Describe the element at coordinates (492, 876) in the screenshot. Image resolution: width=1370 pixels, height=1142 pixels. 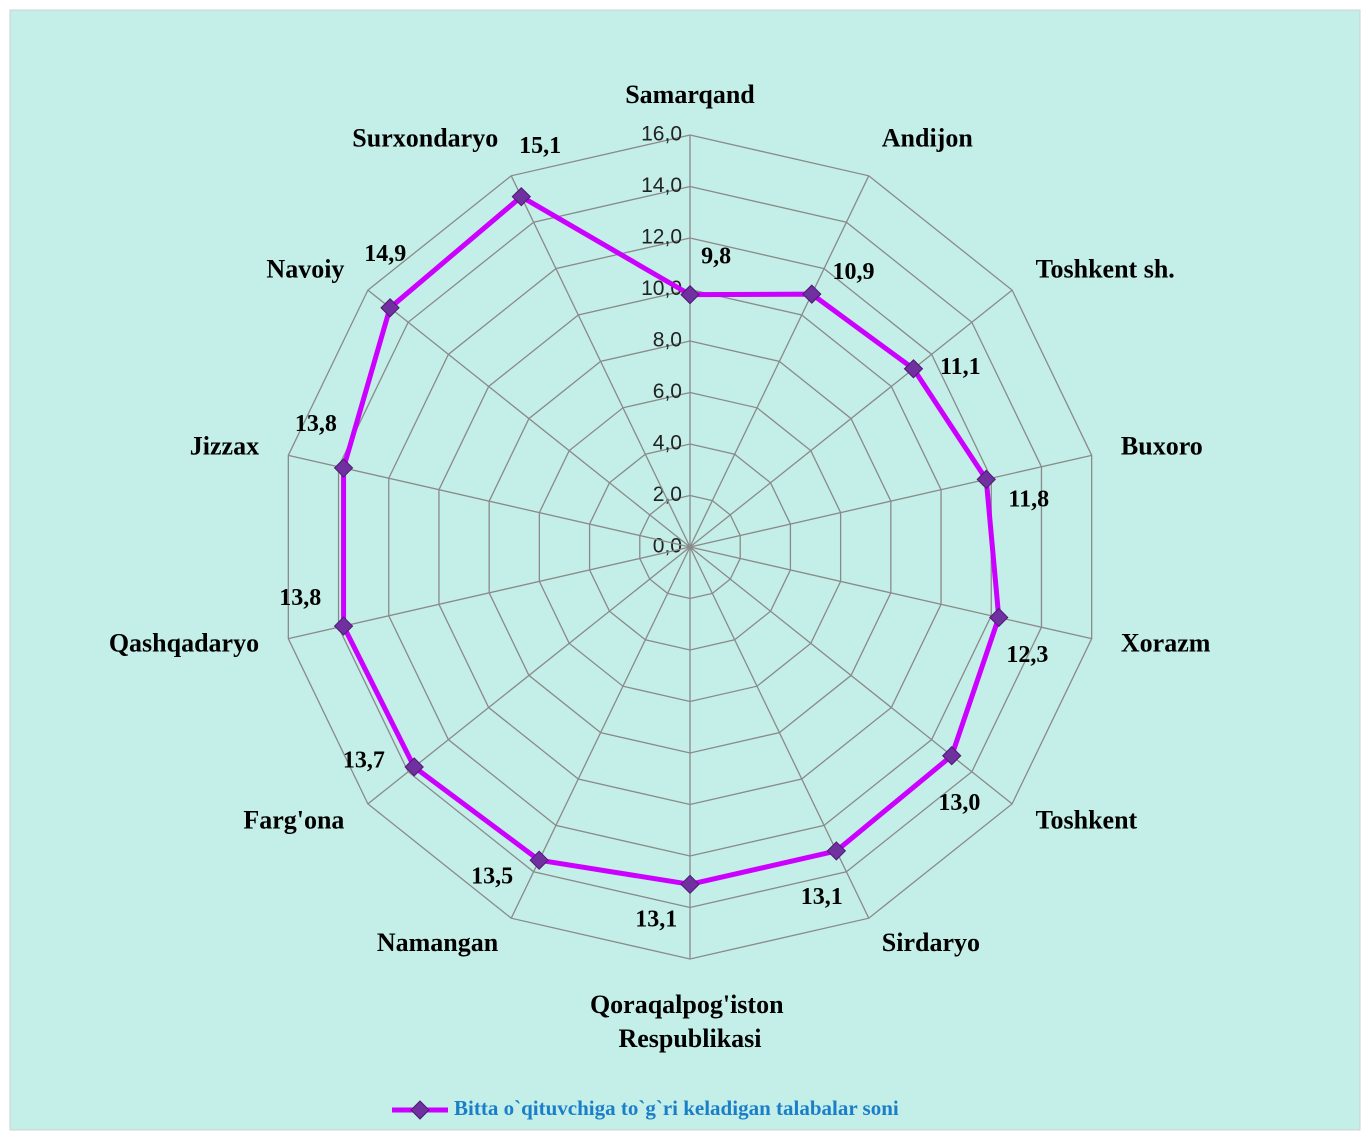
I see `data-label: 13,5` at that location.